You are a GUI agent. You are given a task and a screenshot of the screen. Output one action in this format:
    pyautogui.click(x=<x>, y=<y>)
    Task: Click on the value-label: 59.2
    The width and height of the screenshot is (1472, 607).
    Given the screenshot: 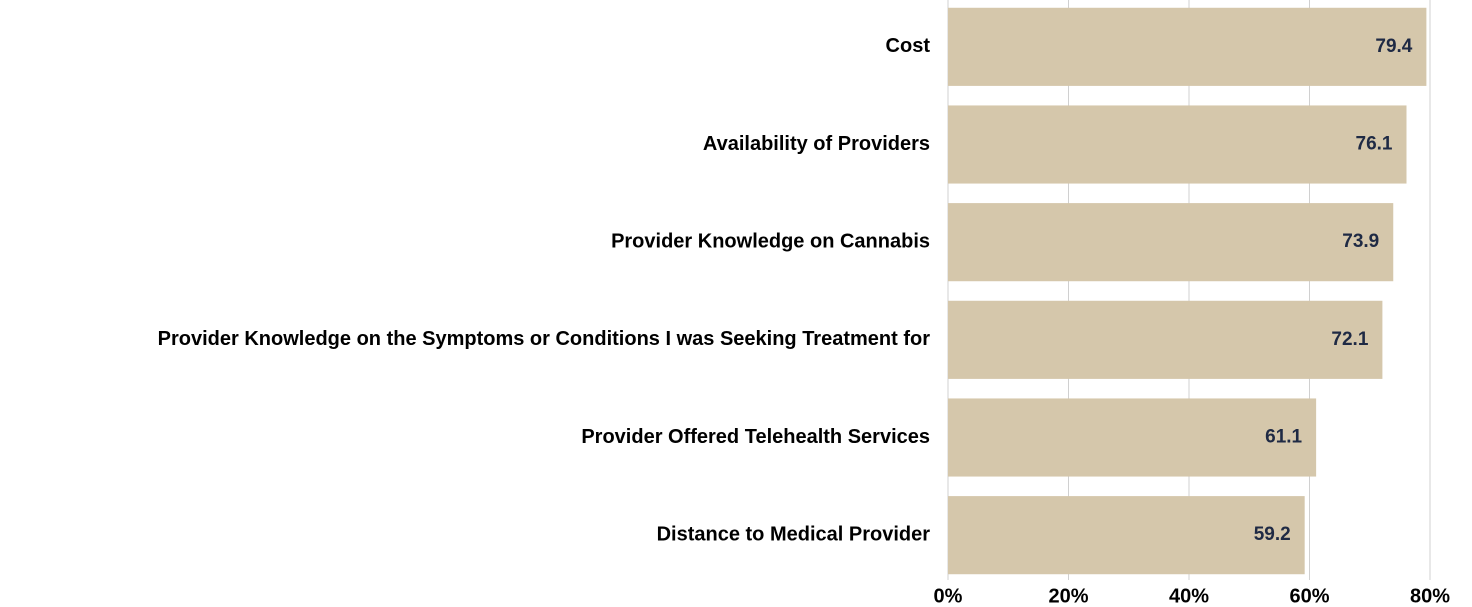 What is the action you would take?
    pyautogui.click(x=1272, y=534)
    